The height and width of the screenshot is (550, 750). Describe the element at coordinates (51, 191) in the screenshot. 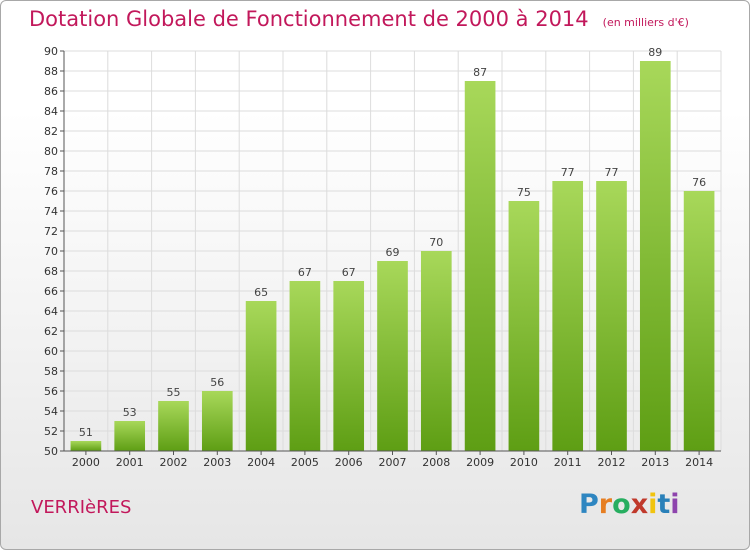

I see `y-tick-label: 76` at that location.